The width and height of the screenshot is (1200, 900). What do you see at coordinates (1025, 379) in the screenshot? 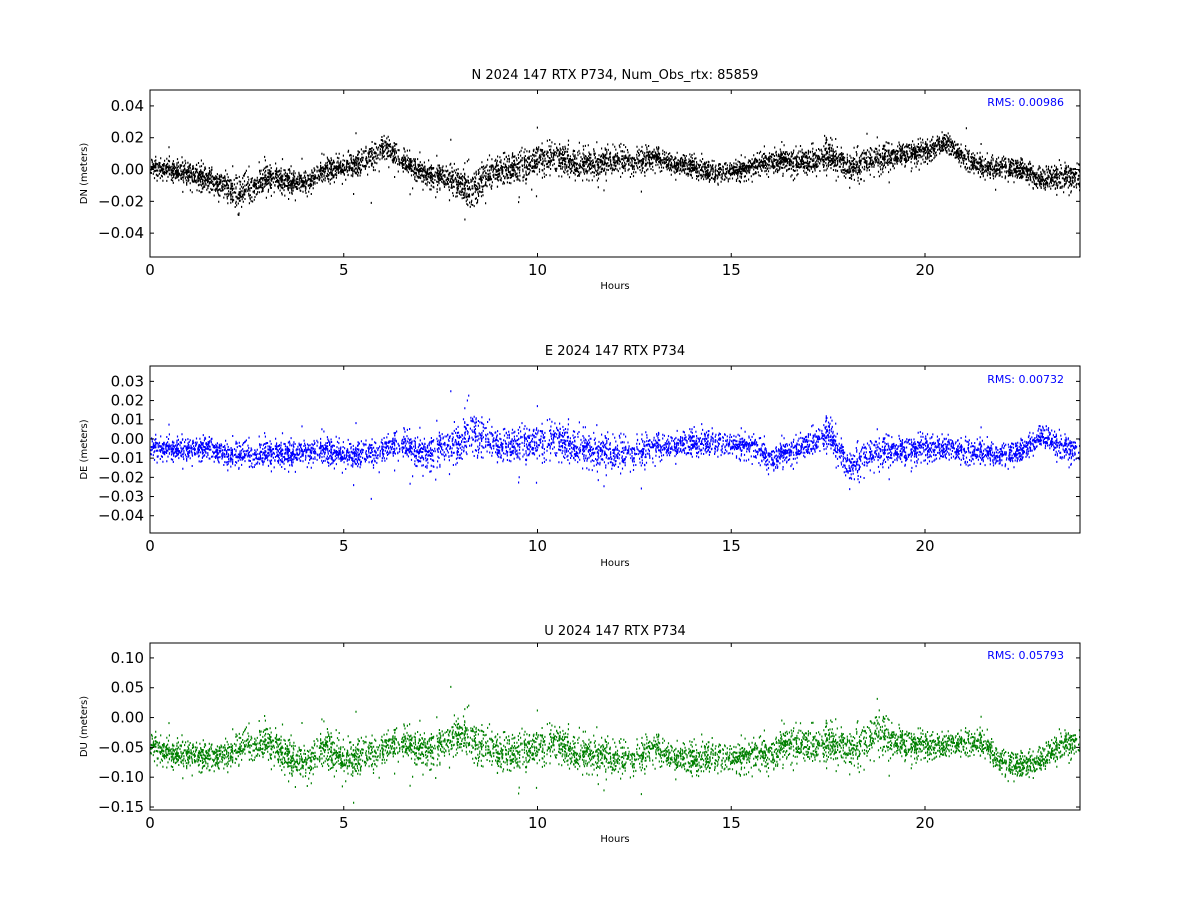
I see `rms-annotation: RMS: 0.00732` at bounding box center [1025, 379].